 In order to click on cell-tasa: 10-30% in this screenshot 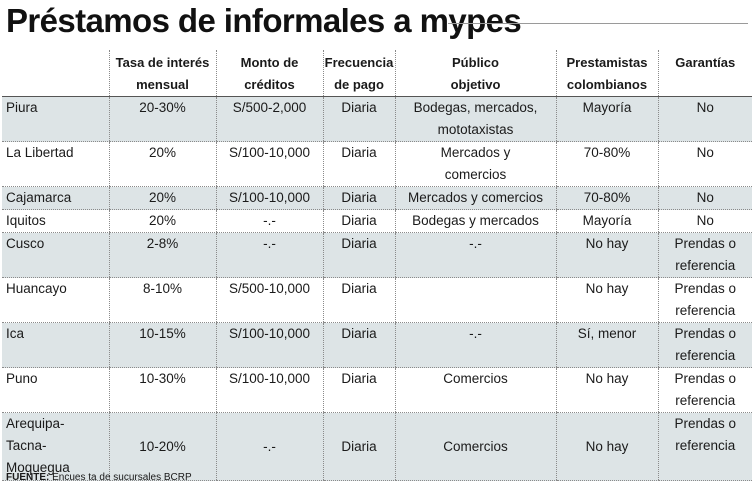, I will do `click(162, 390)`.